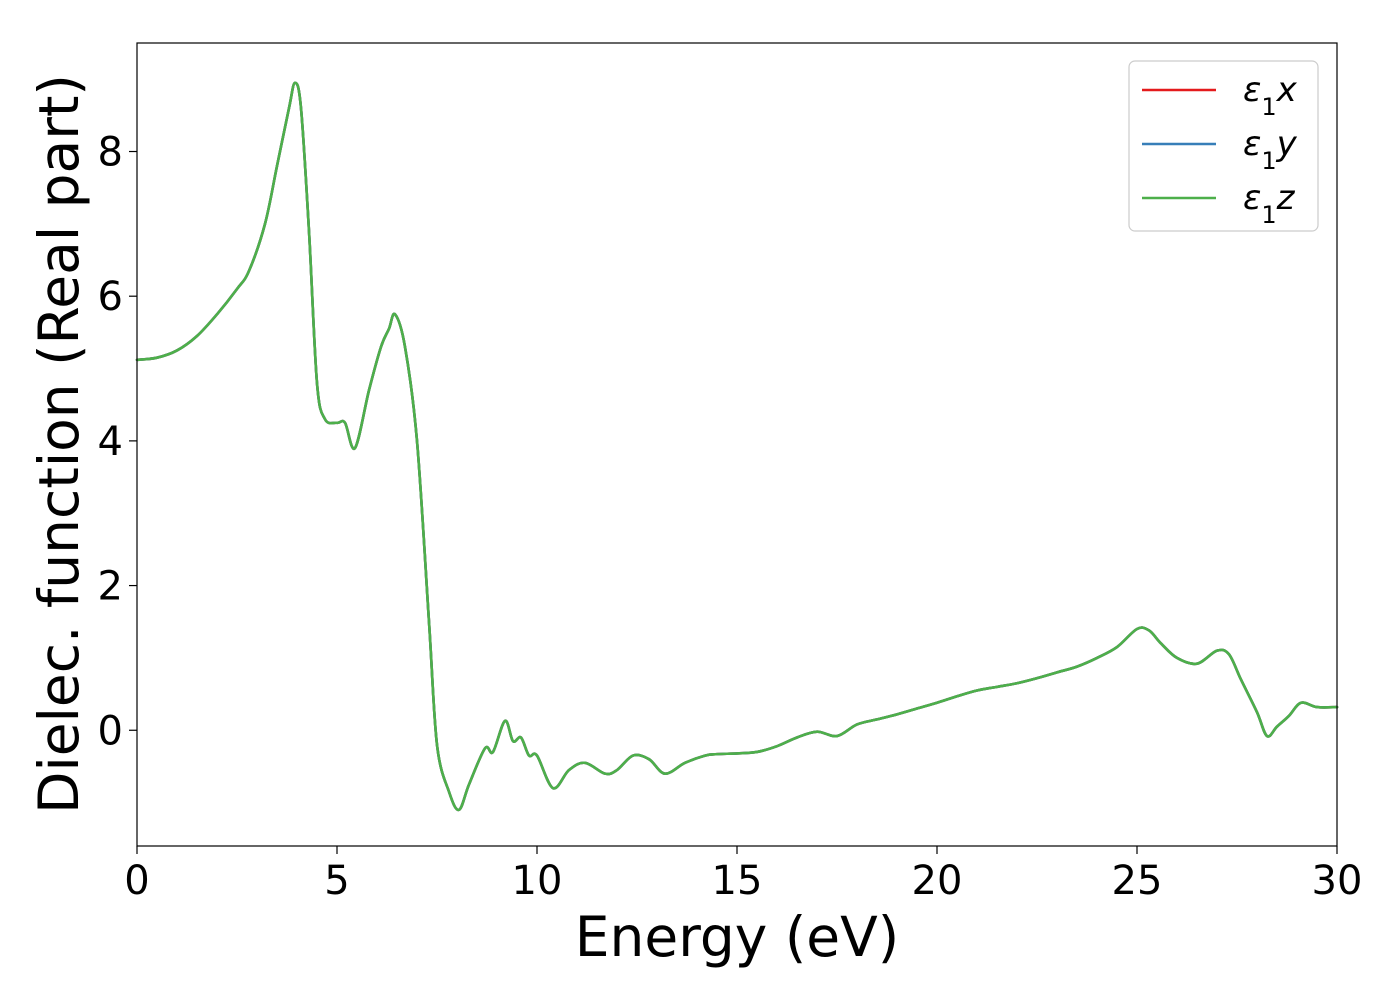 The image size is (1400, 1000). I want to click on x-tick-label: 25, so click(1137, 881).